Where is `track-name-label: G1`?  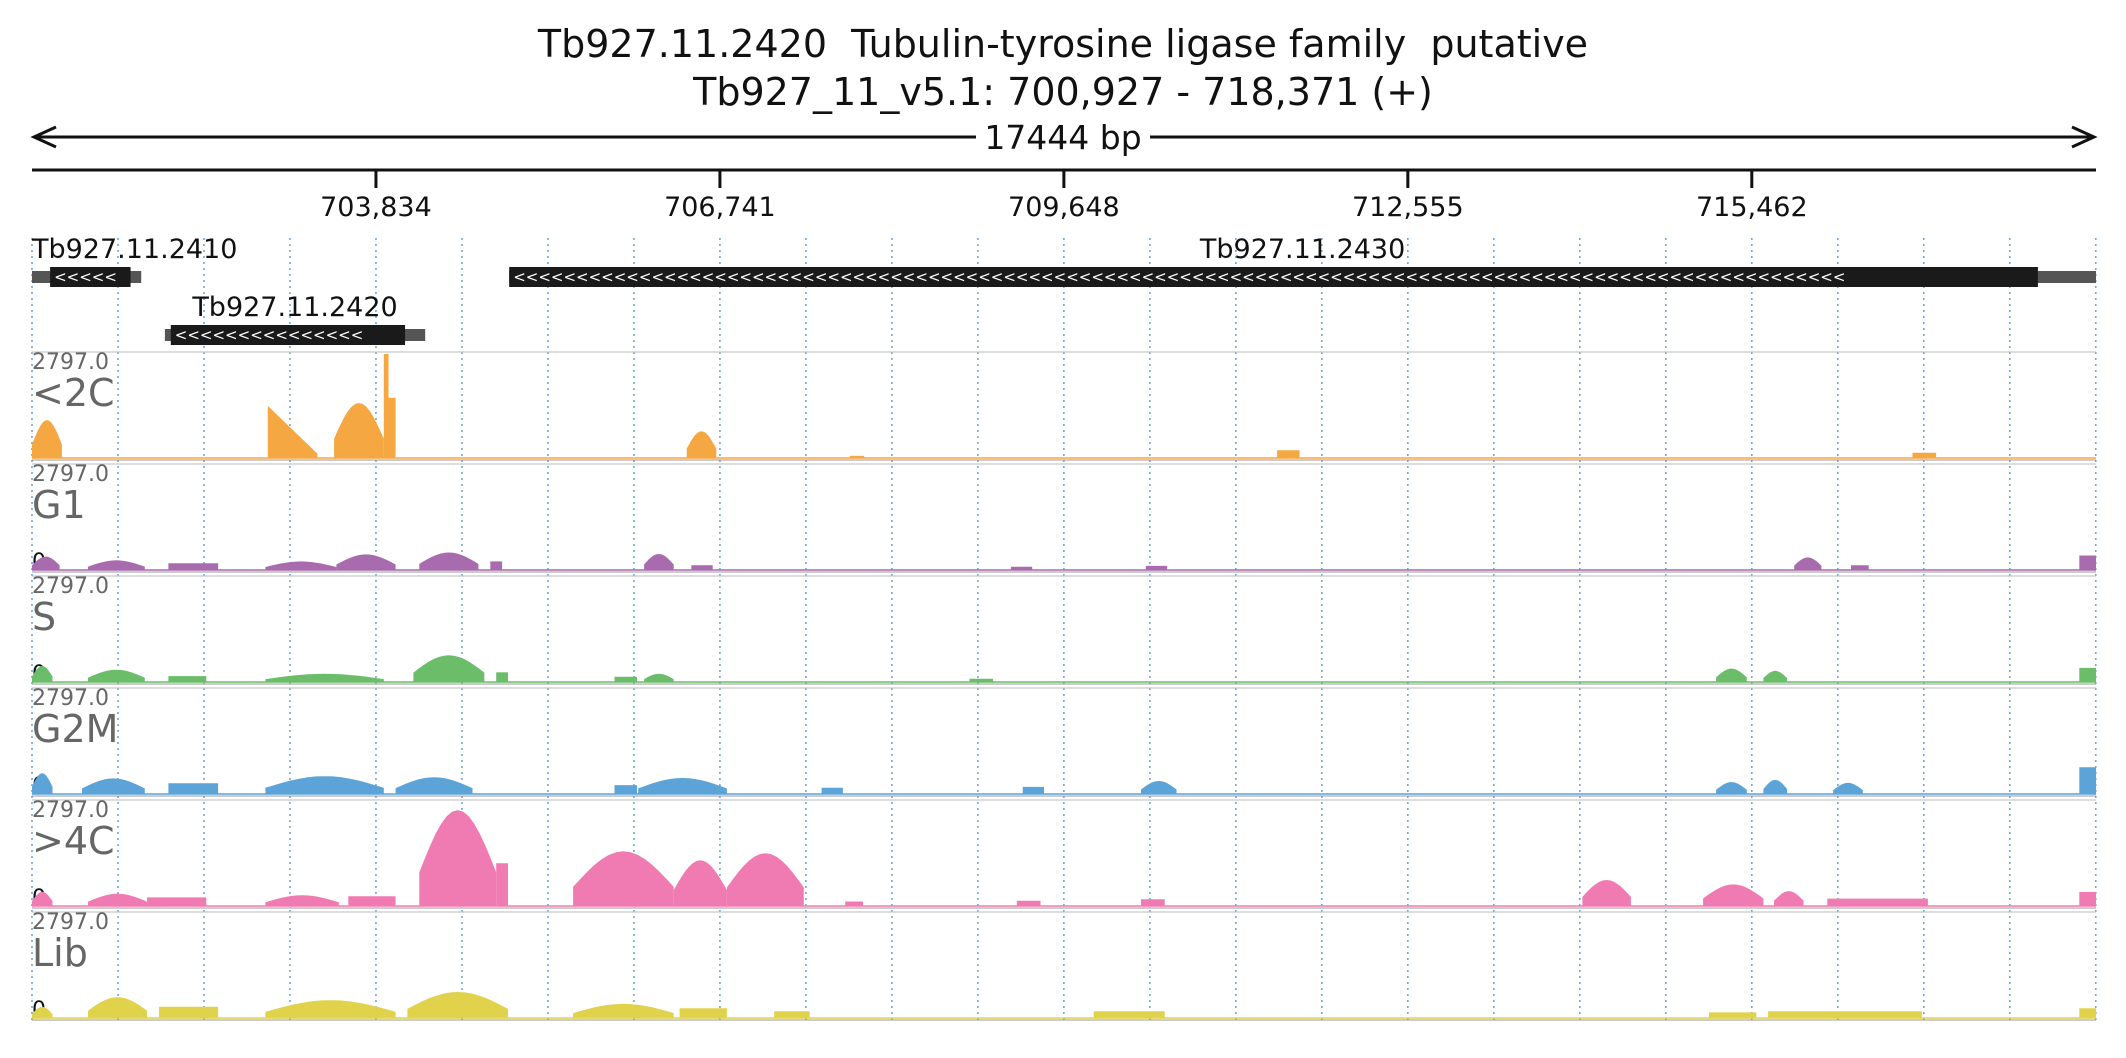 track-name-label: G1 is located at coordinates (59, 505).